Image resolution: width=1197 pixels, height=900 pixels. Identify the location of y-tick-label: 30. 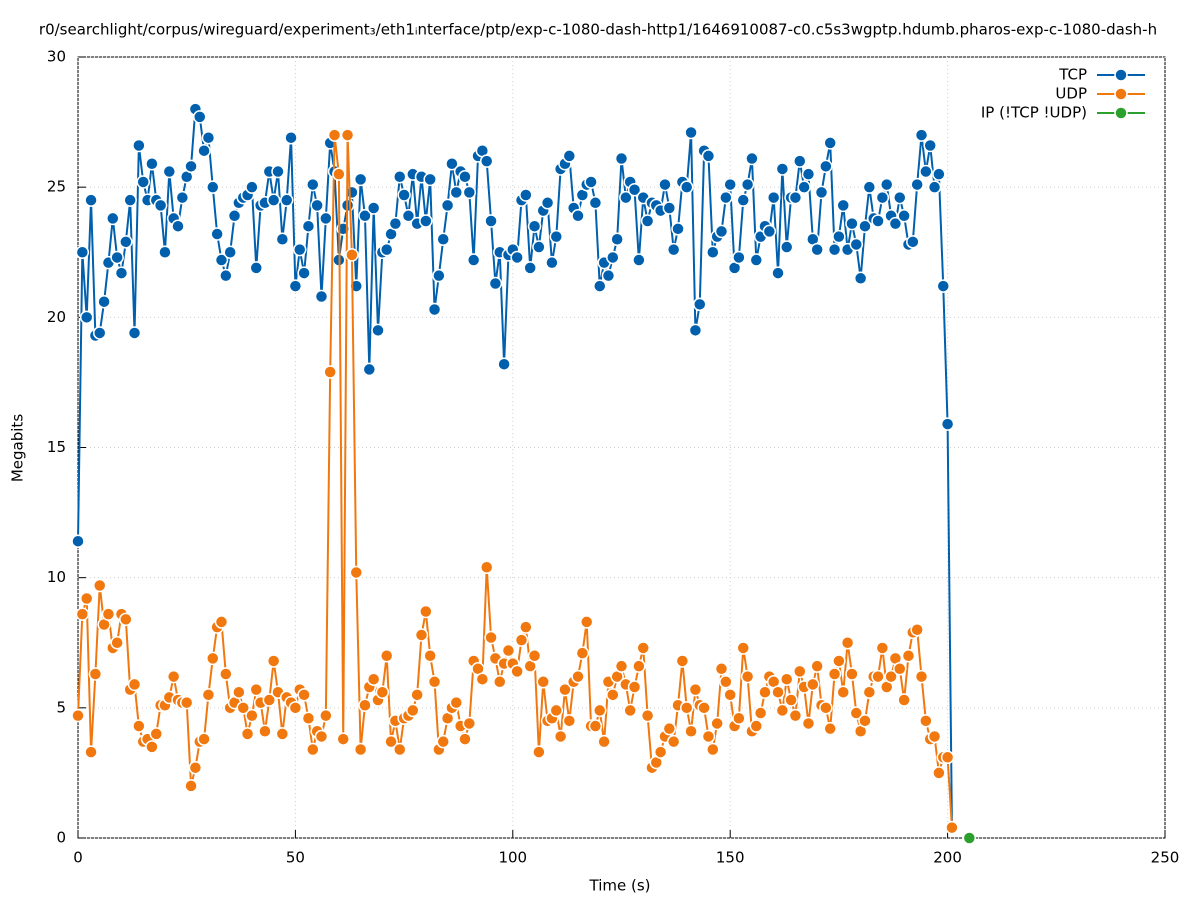
(56, 57).